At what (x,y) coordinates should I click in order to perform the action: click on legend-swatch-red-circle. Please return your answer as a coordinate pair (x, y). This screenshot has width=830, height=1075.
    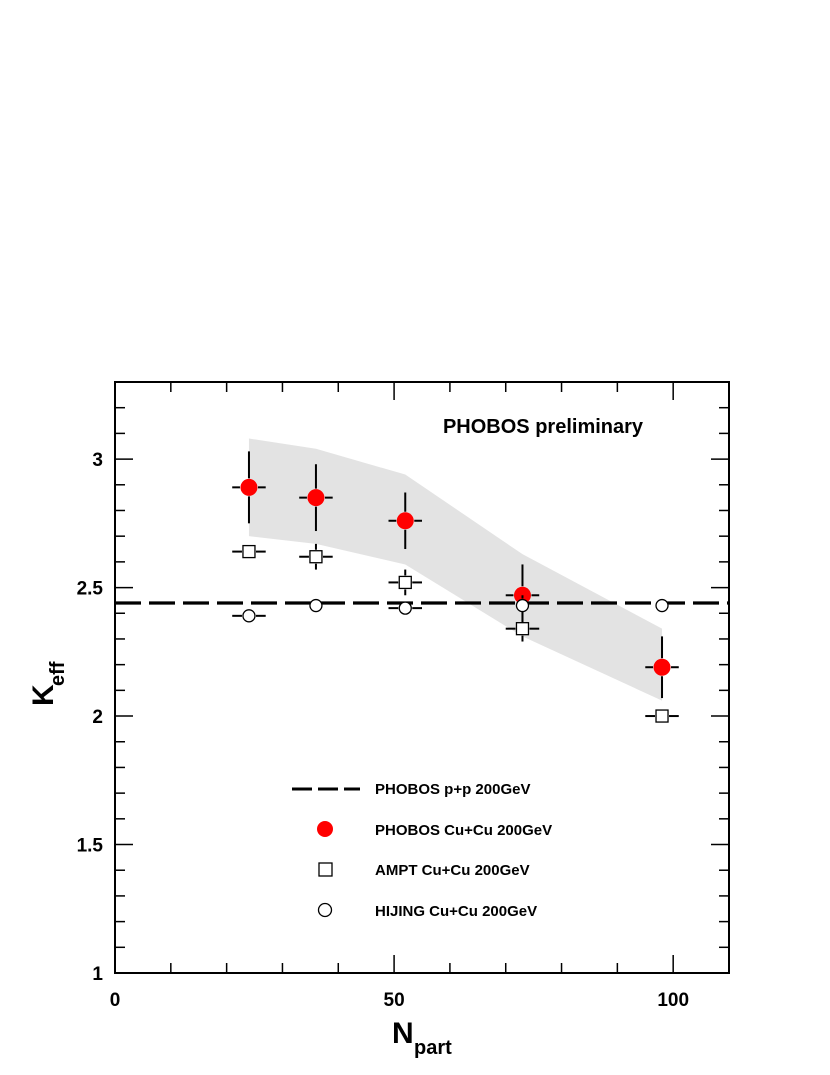
    Looking at the image, I should click on (325, 829).